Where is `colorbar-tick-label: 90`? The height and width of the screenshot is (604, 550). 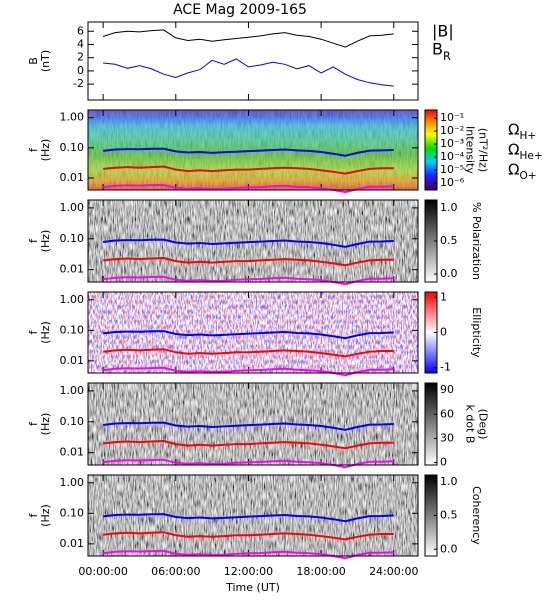 colorbar-tick-label: 90 is located at coordinates (447, 389).